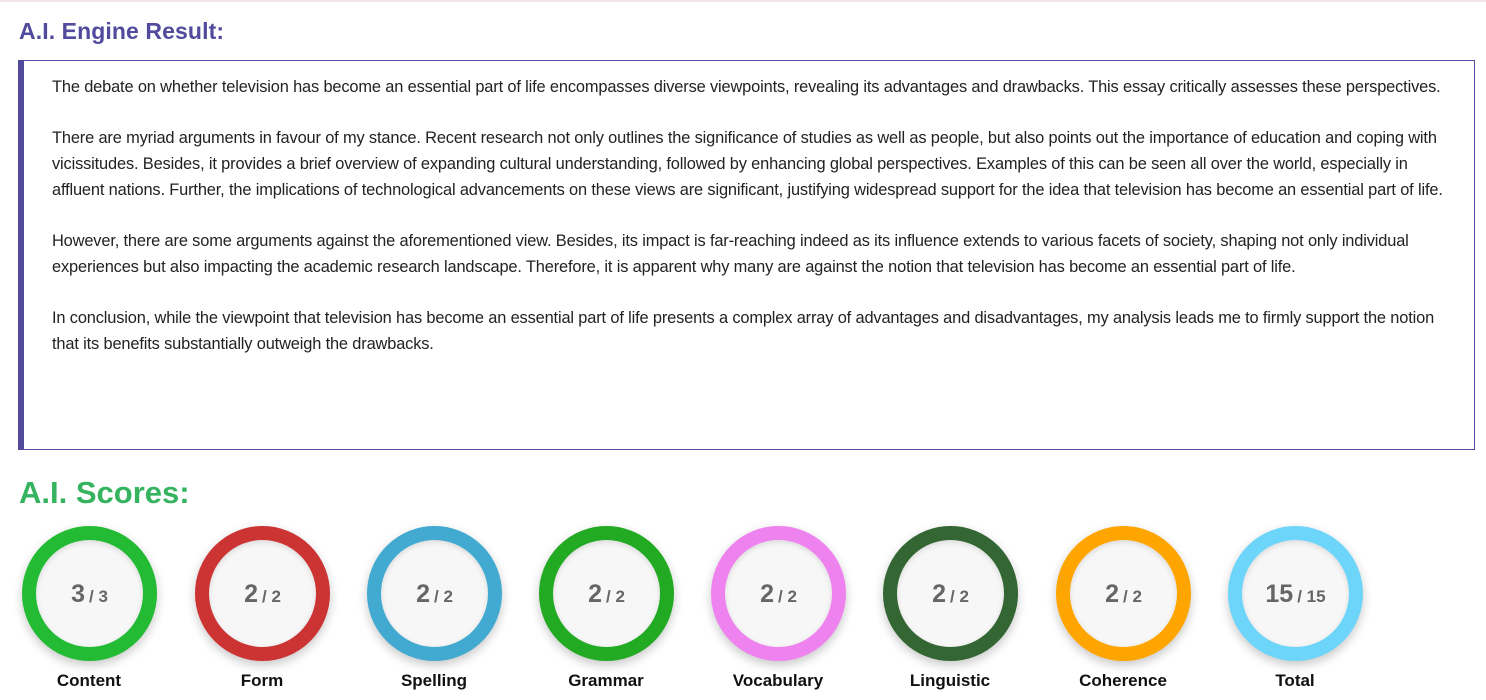 Image resolution: width=1486 pixels, height=700 pixels. Describe the element at coordinates (1295, 680) in the screenshot. I see `score-label: Total` at that location.